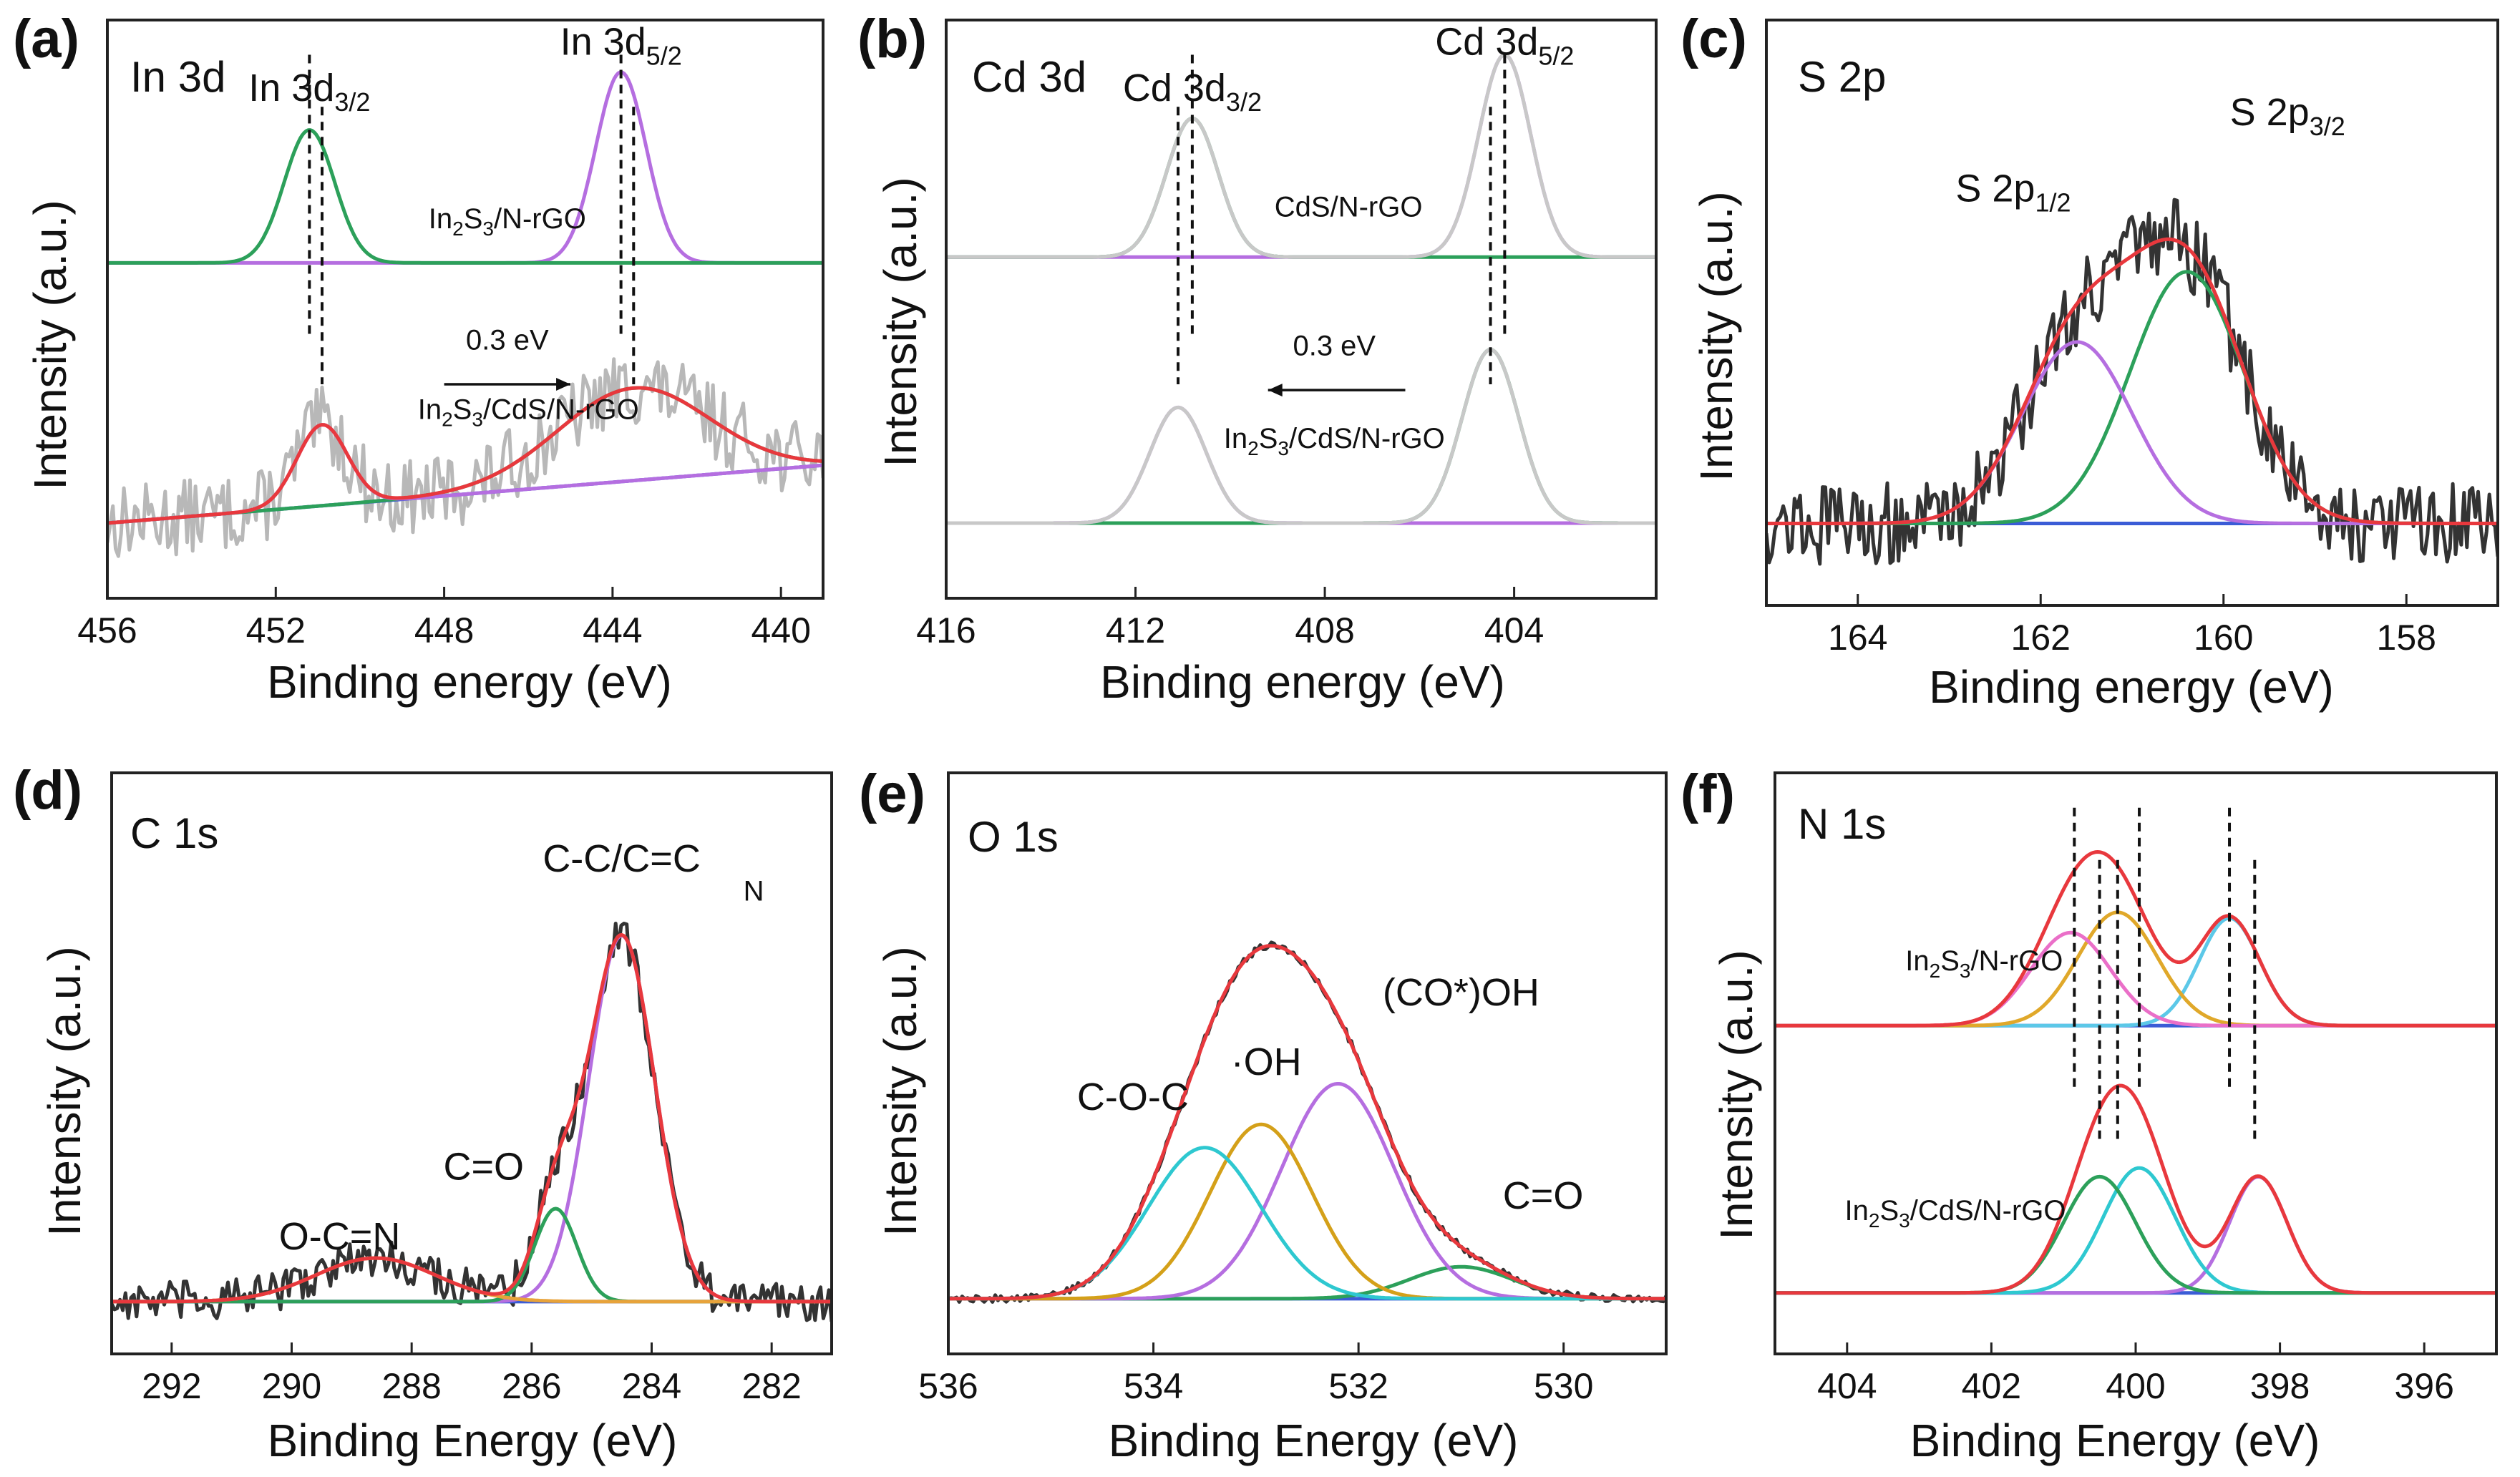 The height and width of the screenshot is (1477, 2520). What do you see at coordinates (948, 1386) in the screenshot?
I see `x-tick-label: 536` at bounding box center [948, 1386].